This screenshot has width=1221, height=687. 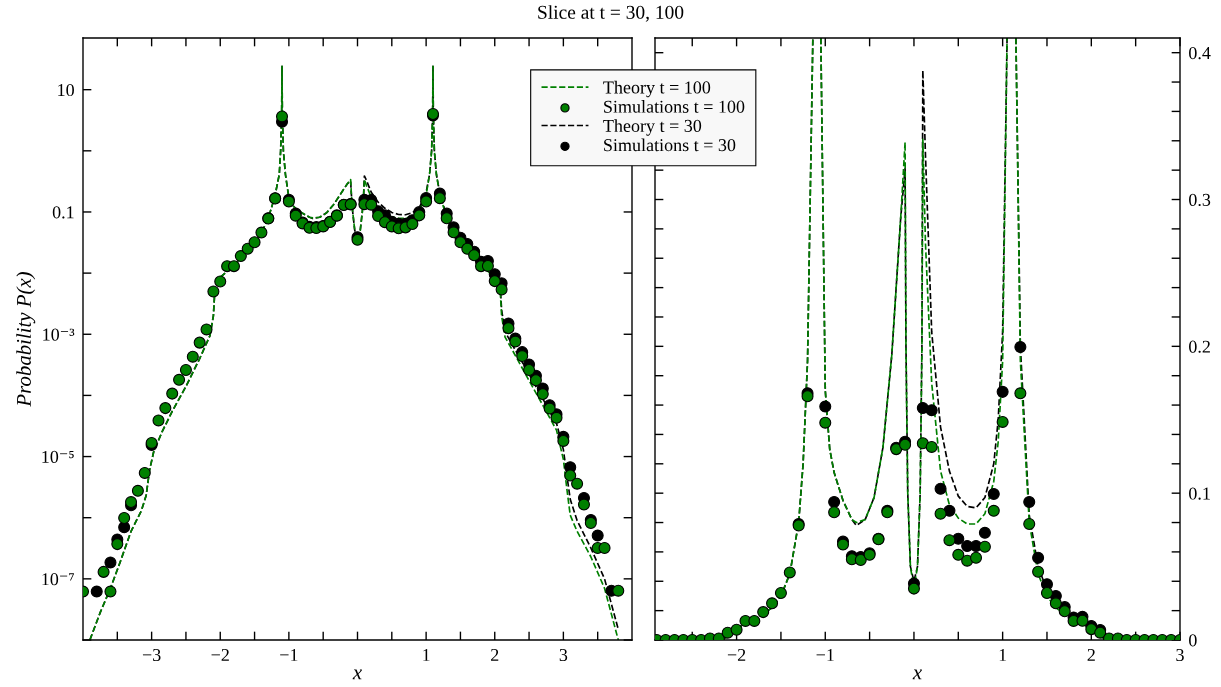 What do you see at coordinates (58, 456) in the screenshot?
I see `y-tick-label: 10⁻⁵` at bounding box center [58, 456].